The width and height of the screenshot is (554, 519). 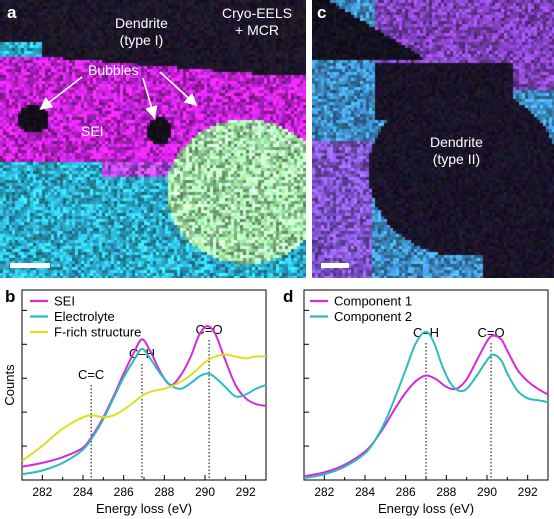 What do you see at coordinates (10, 296) in the screenshot?
I see `panel-label-b: b` at bounding box center [10, 296].